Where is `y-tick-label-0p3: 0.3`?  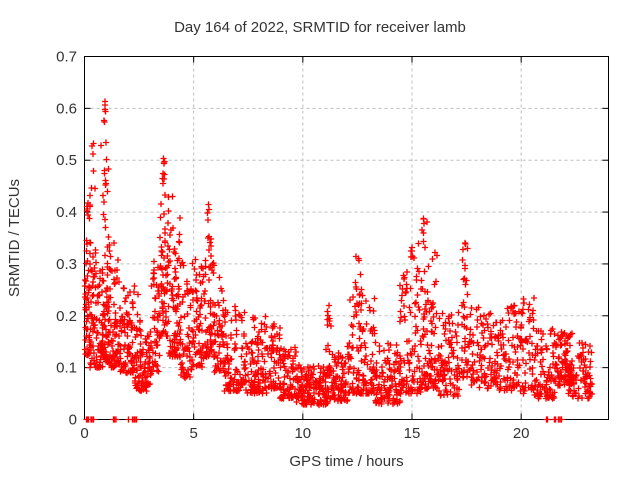
y-tick-label-0p3: 0.3 is located at coordinates (66, 264).